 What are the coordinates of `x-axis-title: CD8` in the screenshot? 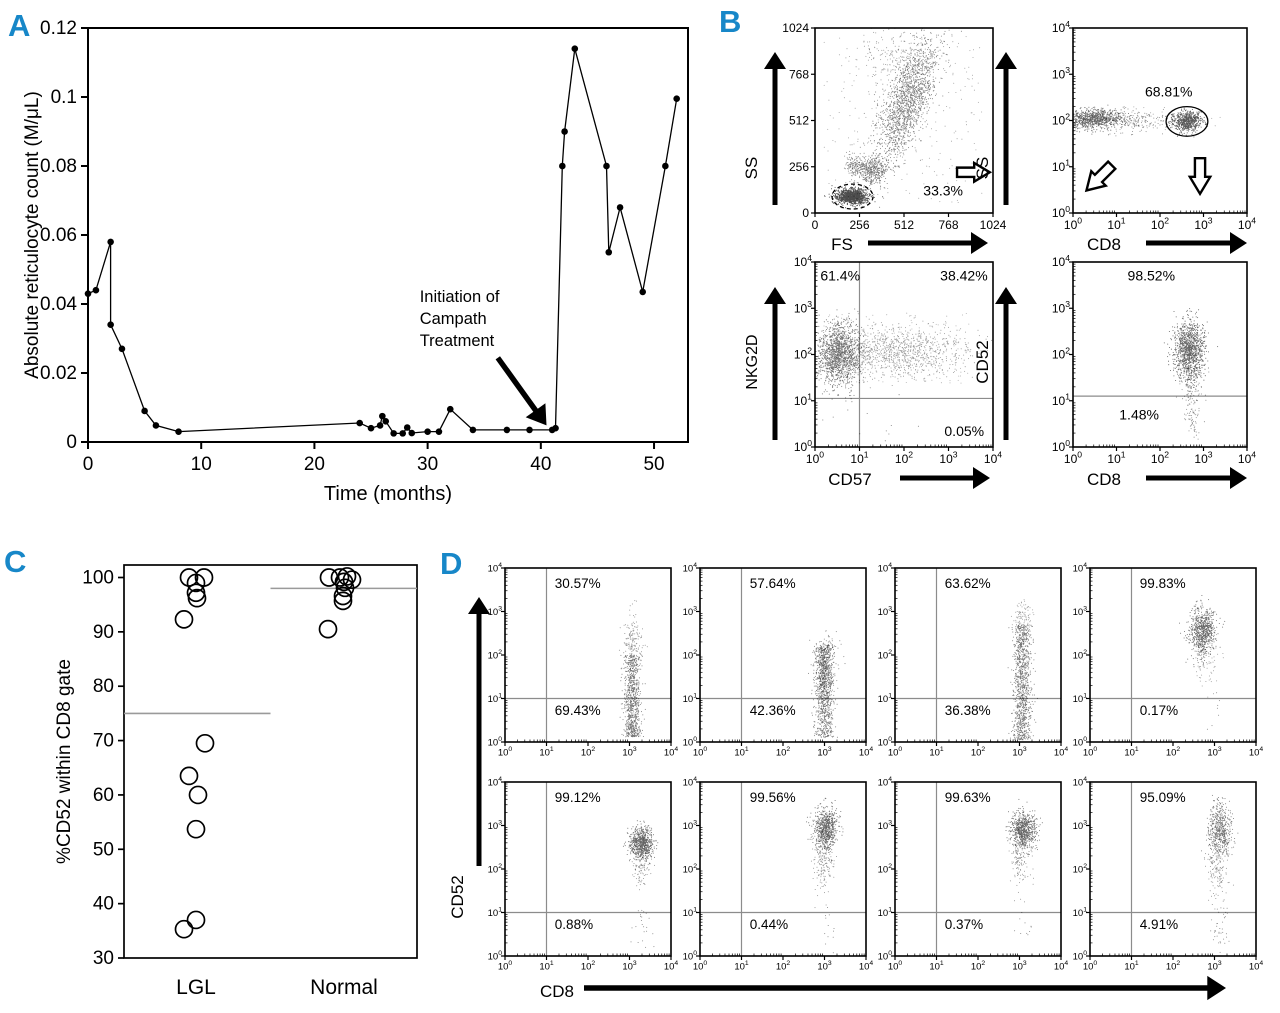 It's located at (557, 991).